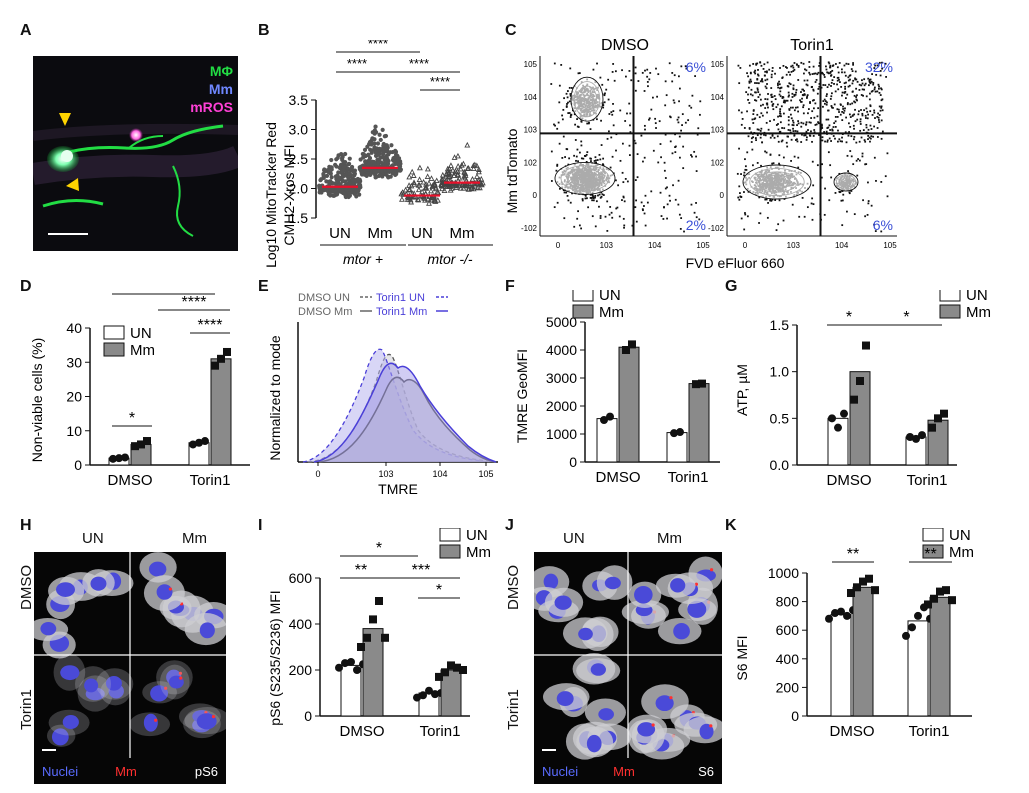  Describe the element at coordinates (561, 322) in the screenshot. I see `ytick-label: 5000` at that location.